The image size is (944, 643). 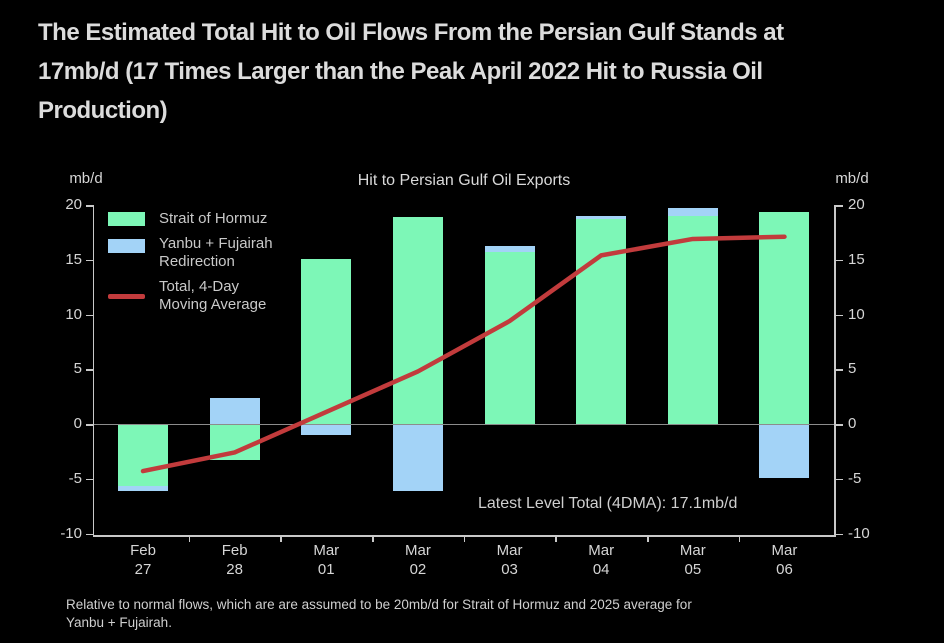 What do you see at coordinates (784, 560) in the screenshot?
I see `x-tick-label-mar-06: Mar 06` at bounding box center [784, 560].